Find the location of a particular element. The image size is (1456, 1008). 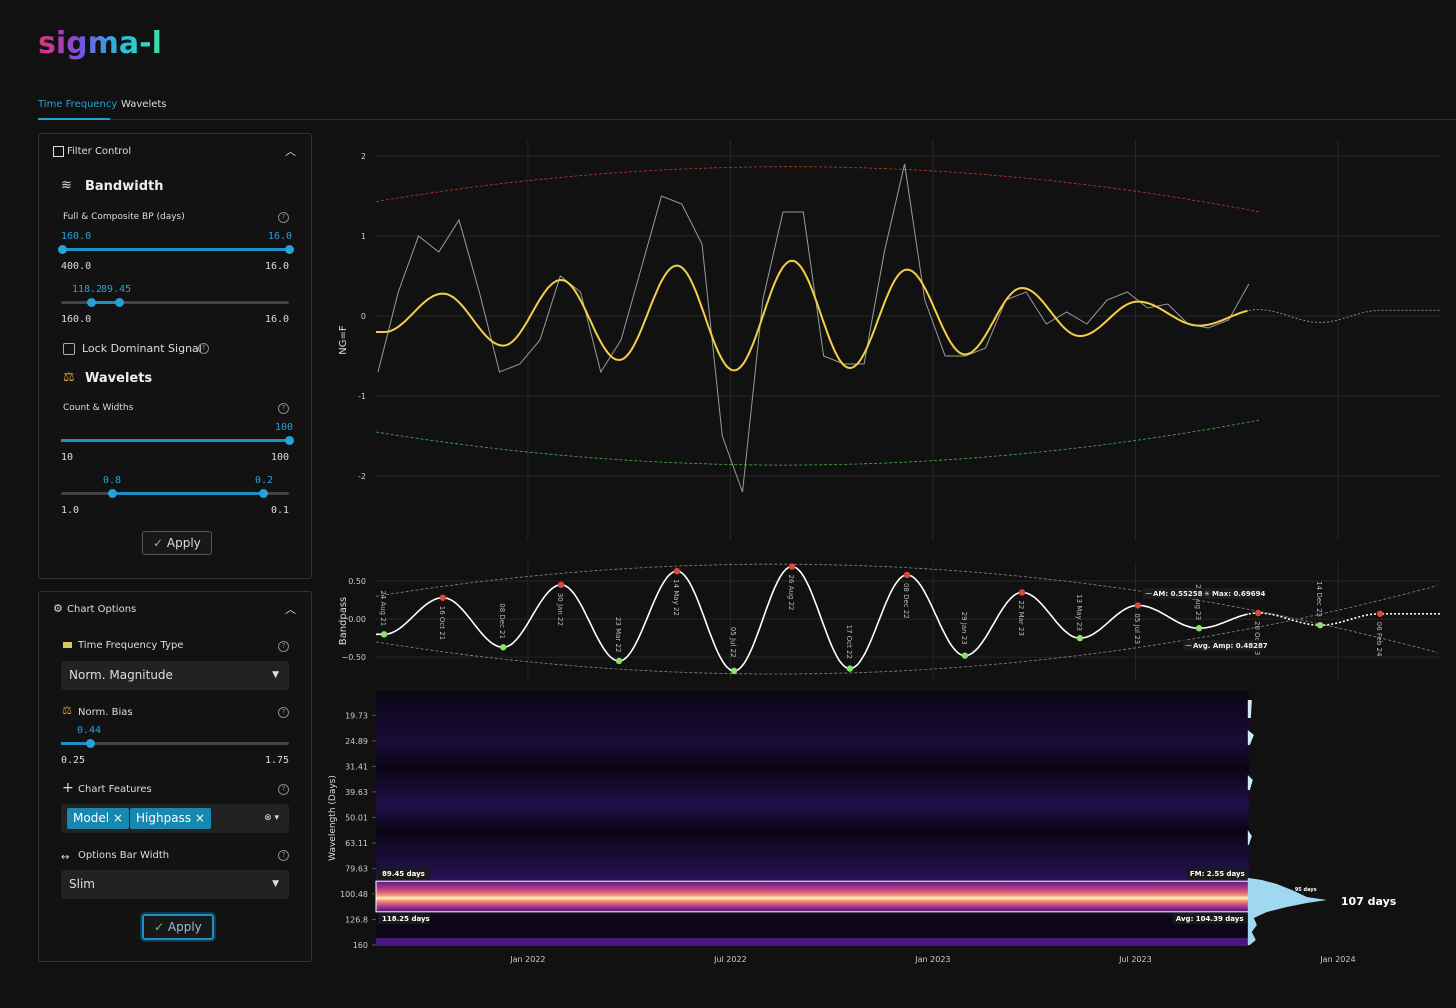

value: 16.0 is located at coordinates (280, 236).